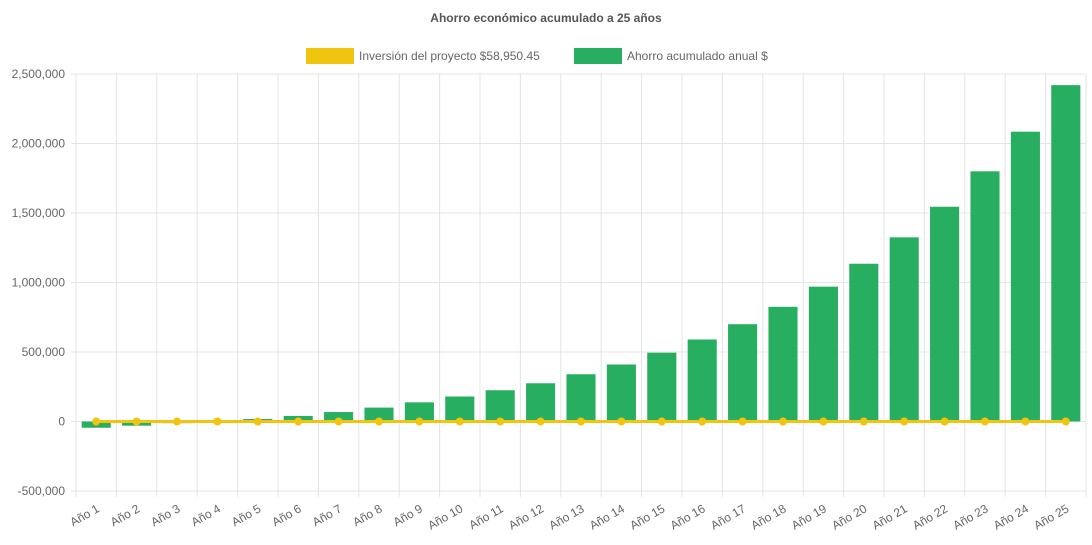 This screenshot has width=1092, height=545. I want to click on y-tick-label: 1,500,000, so click(39, 213).